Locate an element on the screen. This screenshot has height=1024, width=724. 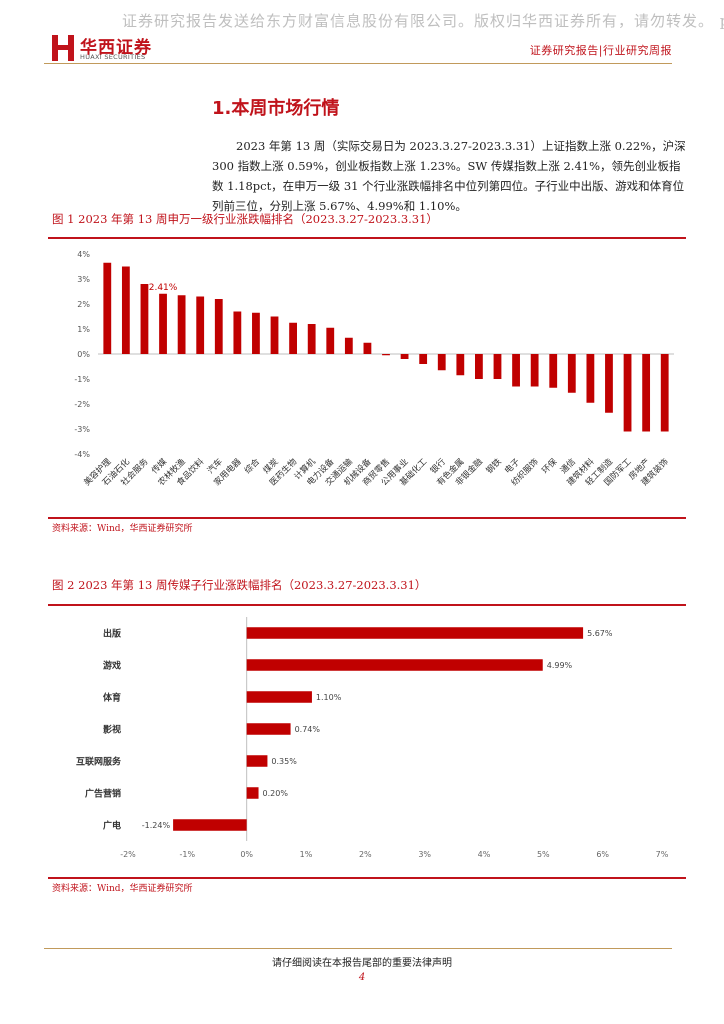
y-tick-label: 4% is located at coordinates (83, 254).